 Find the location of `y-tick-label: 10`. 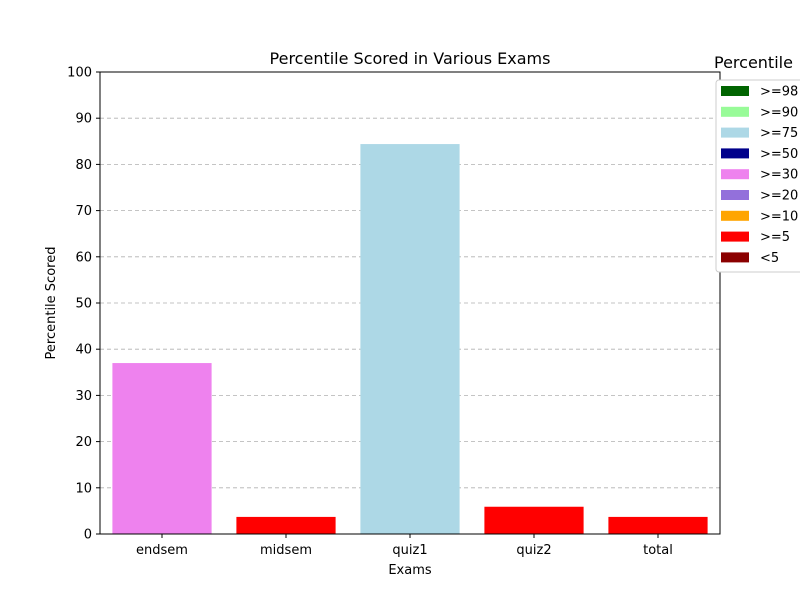

y-tick-label: 10 is located at coordinates (83, 488).